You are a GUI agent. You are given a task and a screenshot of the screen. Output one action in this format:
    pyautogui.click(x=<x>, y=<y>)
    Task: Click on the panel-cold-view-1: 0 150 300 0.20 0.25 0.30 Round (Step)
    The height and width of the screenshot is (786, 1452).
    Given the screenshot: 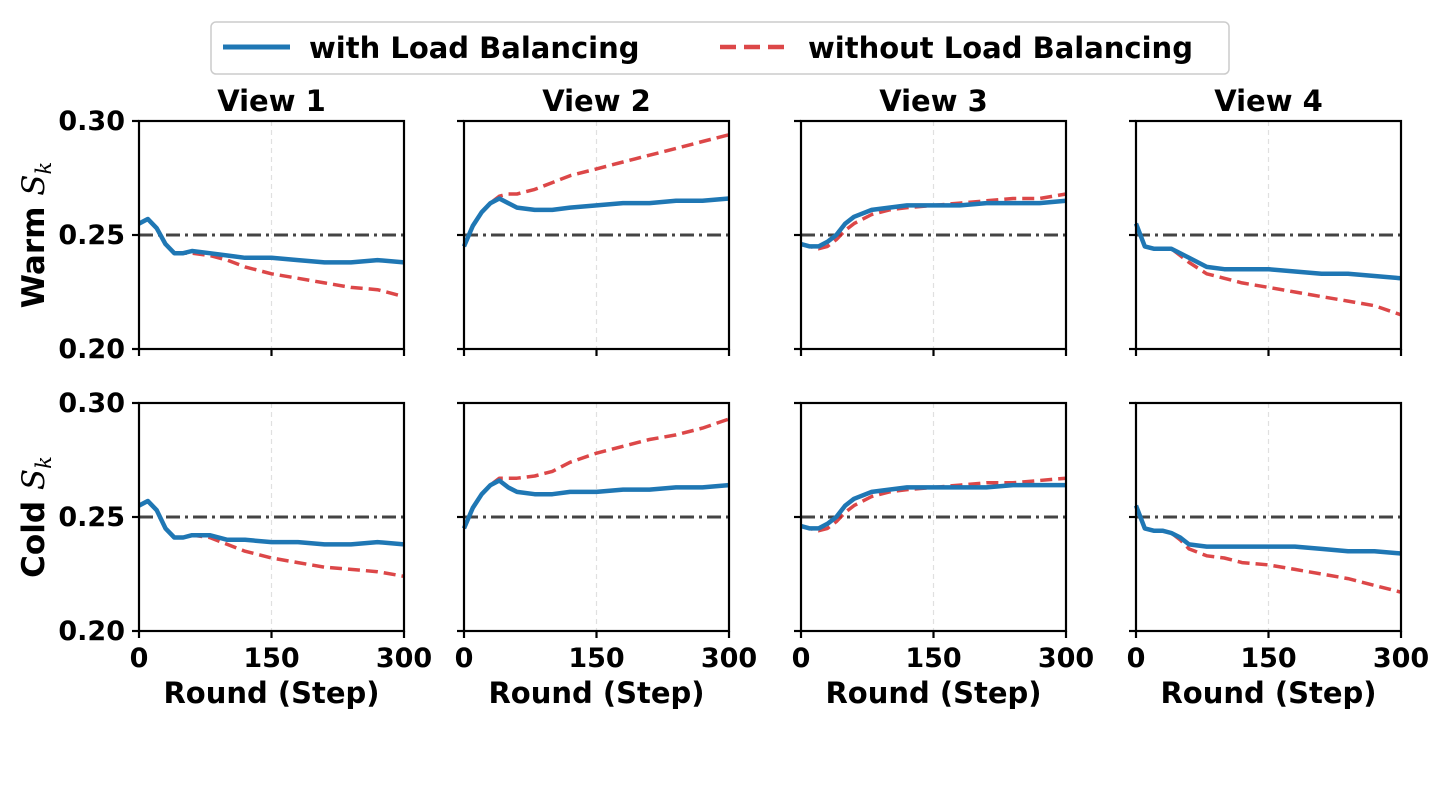 What is the action you would take?
    pyautogui.click(x=245, y=549)
    